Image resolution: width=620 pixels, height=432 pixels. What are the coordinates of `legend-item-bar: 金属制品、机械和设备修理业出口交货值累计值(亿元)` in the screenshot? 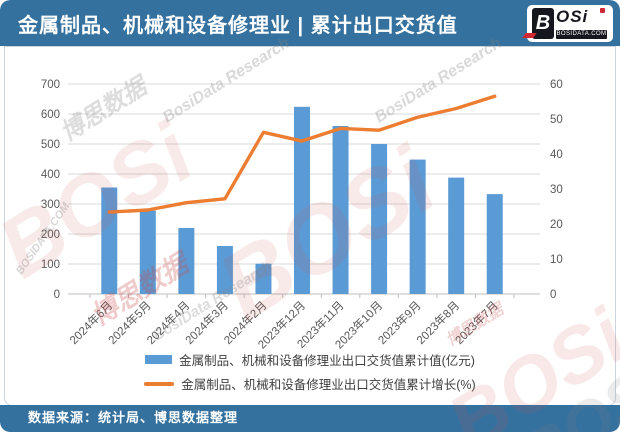 It's located at (310, 359).